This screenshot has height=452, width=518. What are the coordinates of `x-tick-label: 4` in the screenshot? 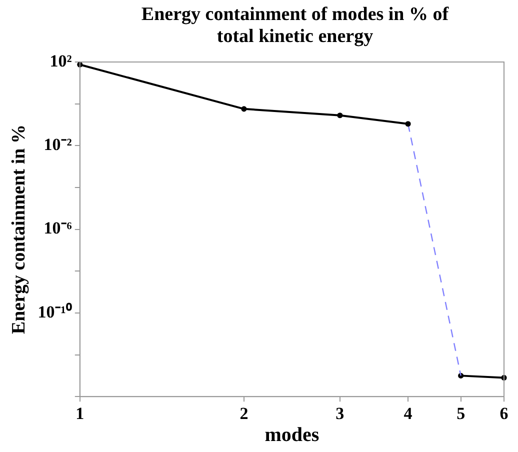 It's located at (408, 414).